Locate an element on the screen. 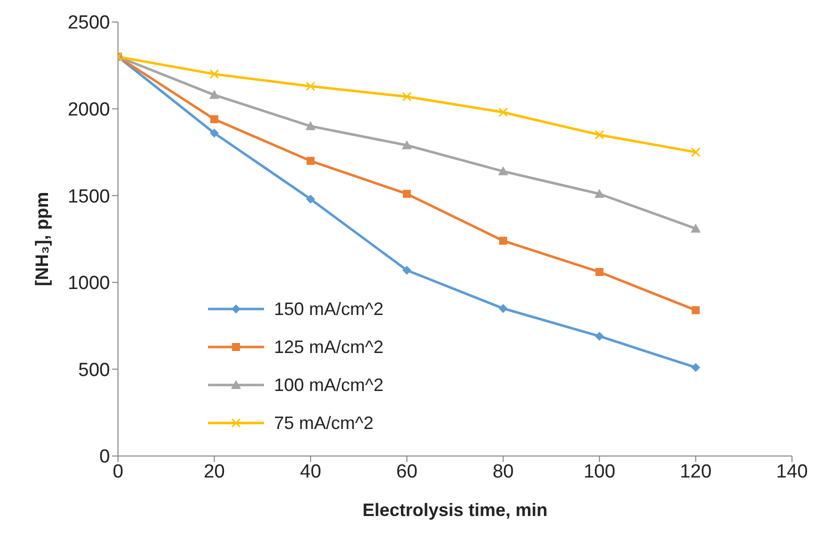 The image size is (830, 544). y-tick-label: 2000 is located at coordinates (89, 110).